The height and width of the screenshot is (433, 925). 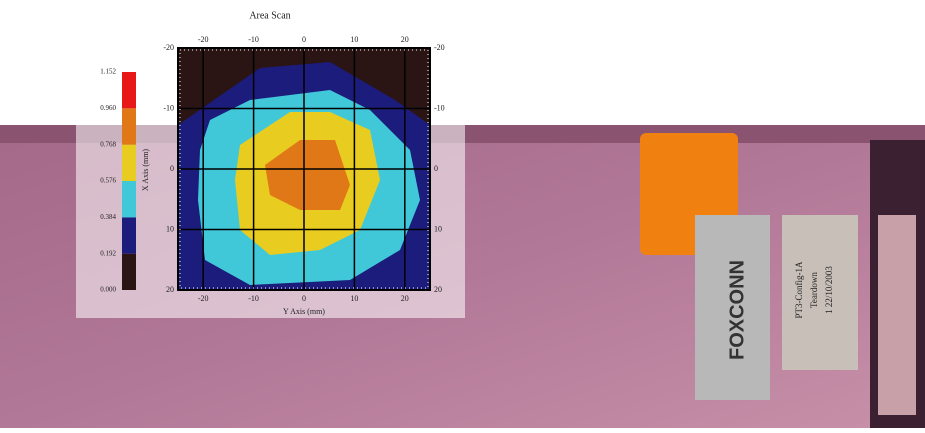 I want to click on x-axis-label: Y Axis (mm), so click(x=304, y=311).